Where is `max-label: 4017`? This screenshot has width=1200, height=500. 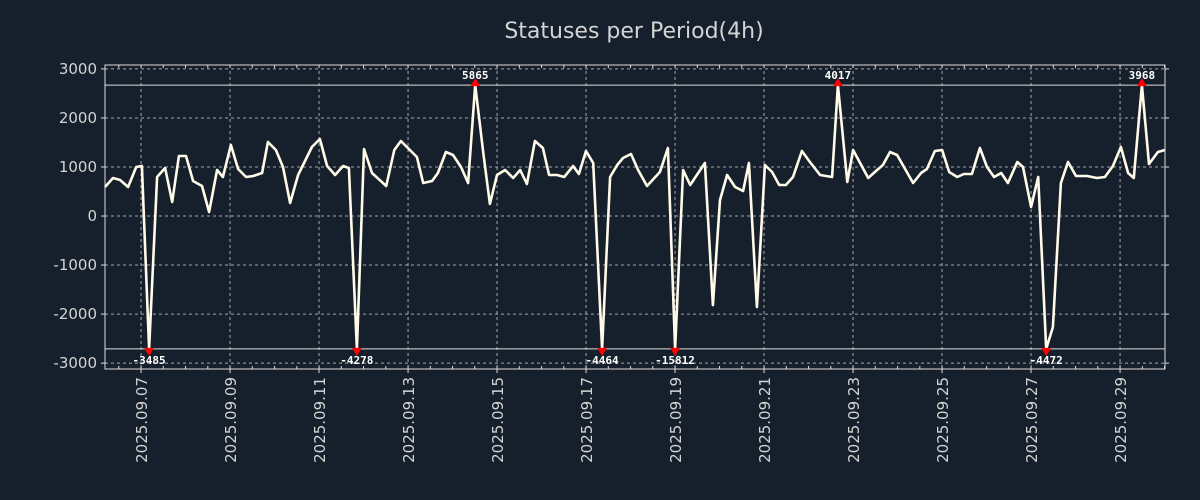
max-label: 4017 is located at coordinates (838, 75).